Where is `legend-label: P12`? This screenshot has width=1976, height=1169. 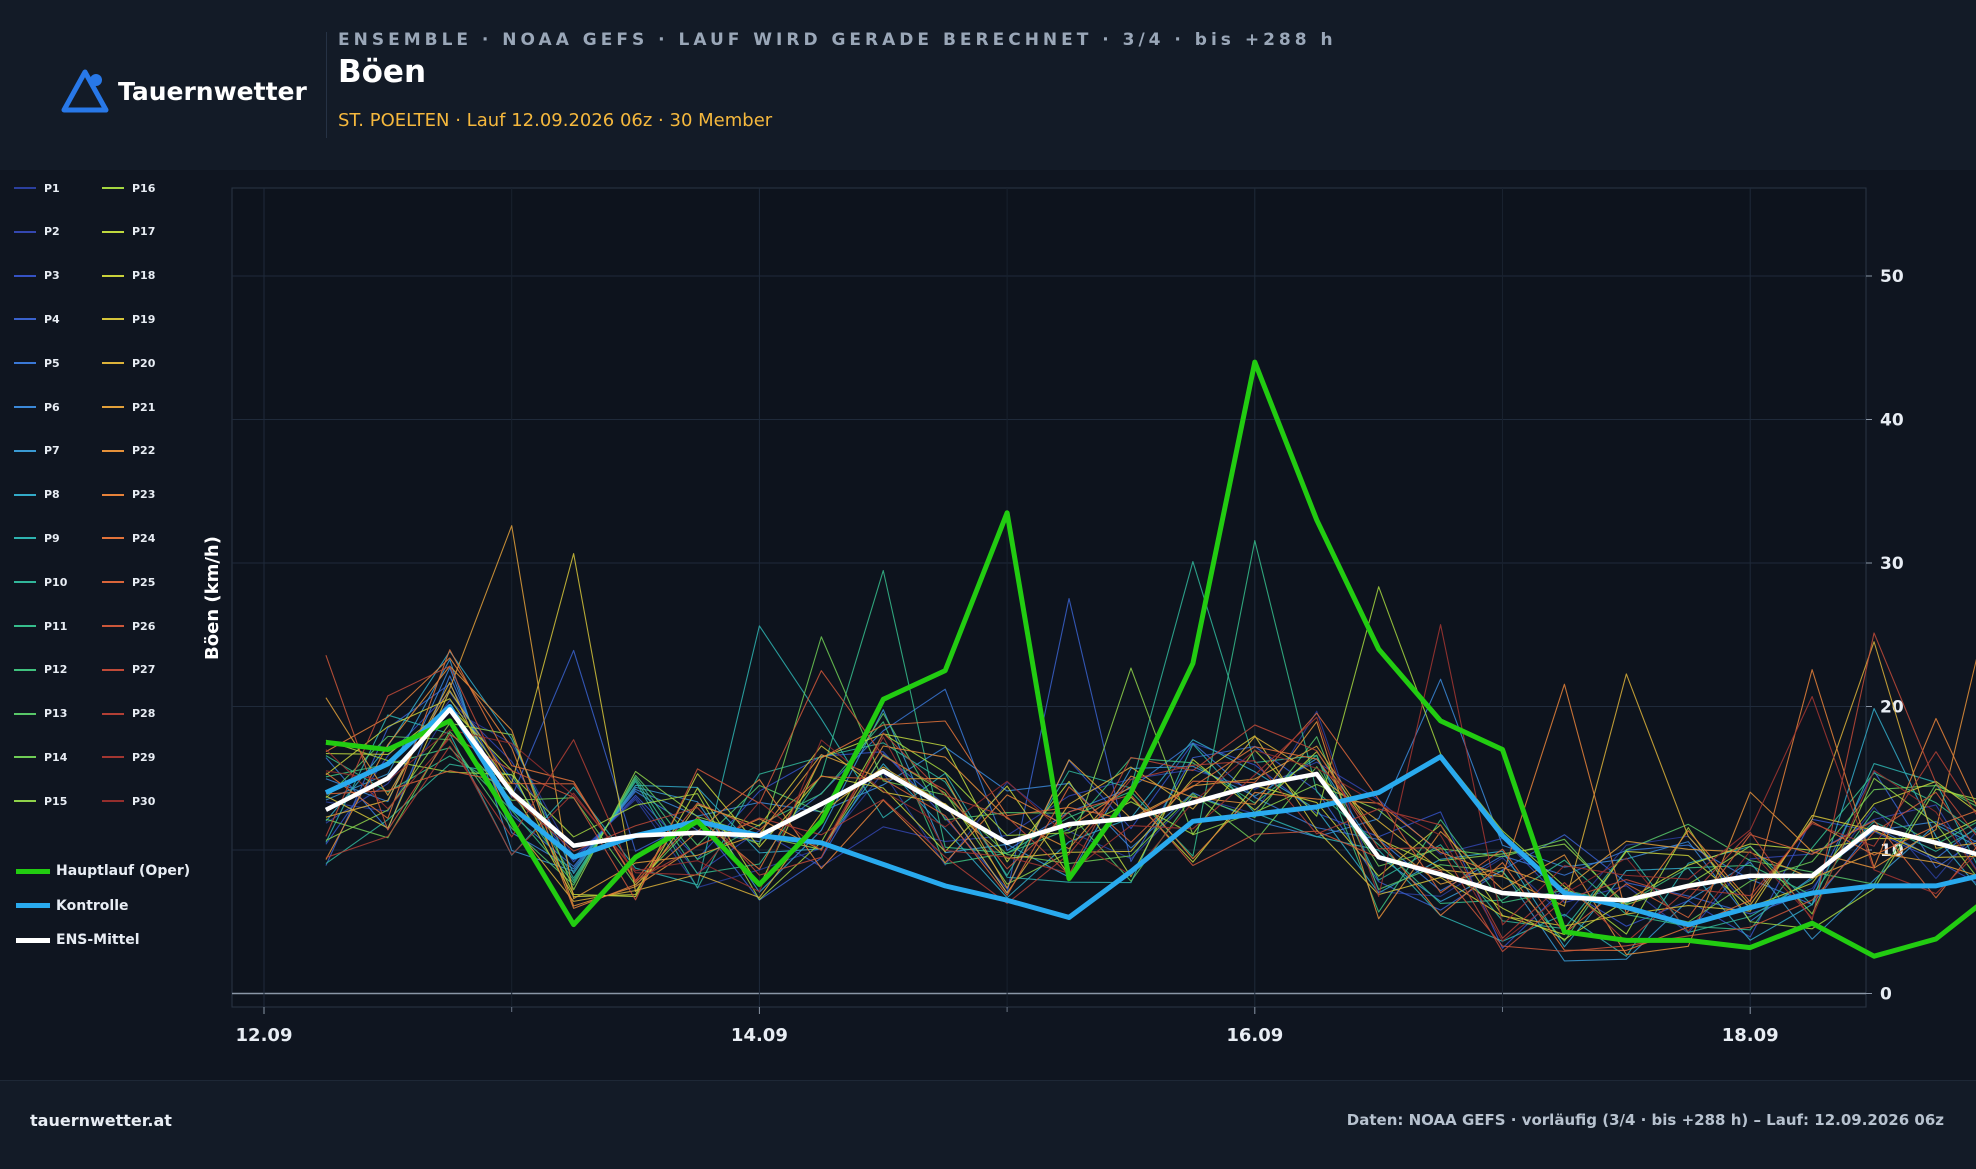 legend-label: P12 is located at coordinates (56, 670).